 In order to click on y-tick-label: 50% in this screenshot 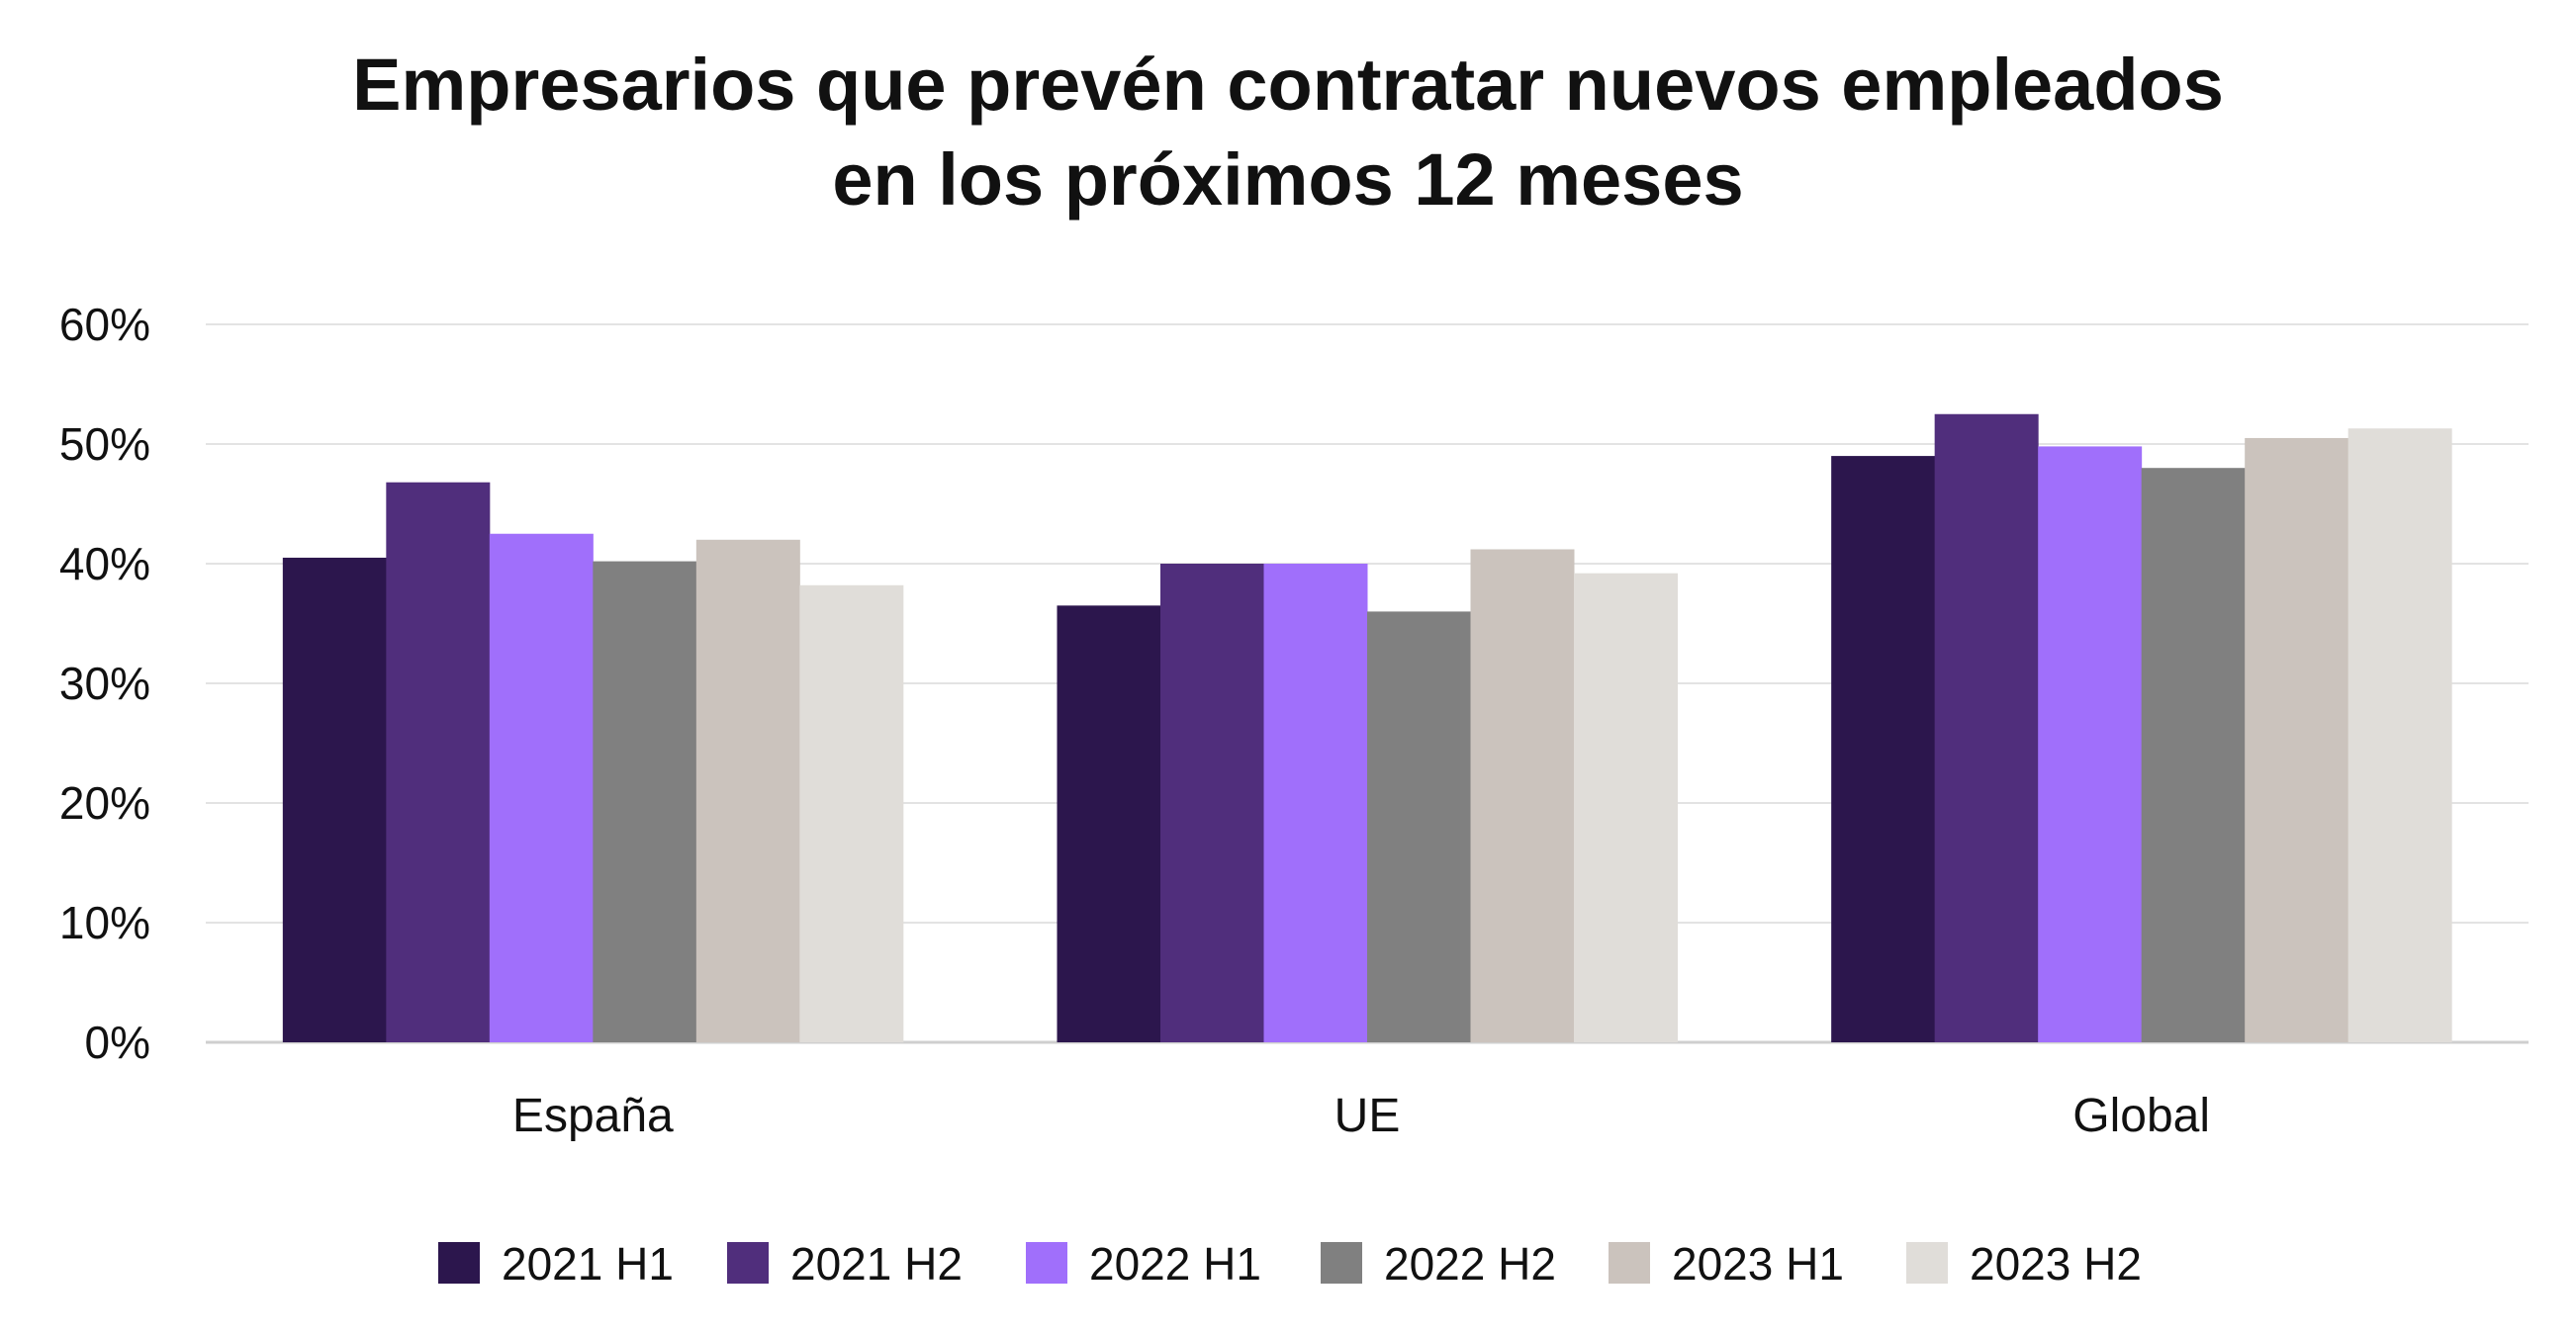, I will do `click(104, 444)`.